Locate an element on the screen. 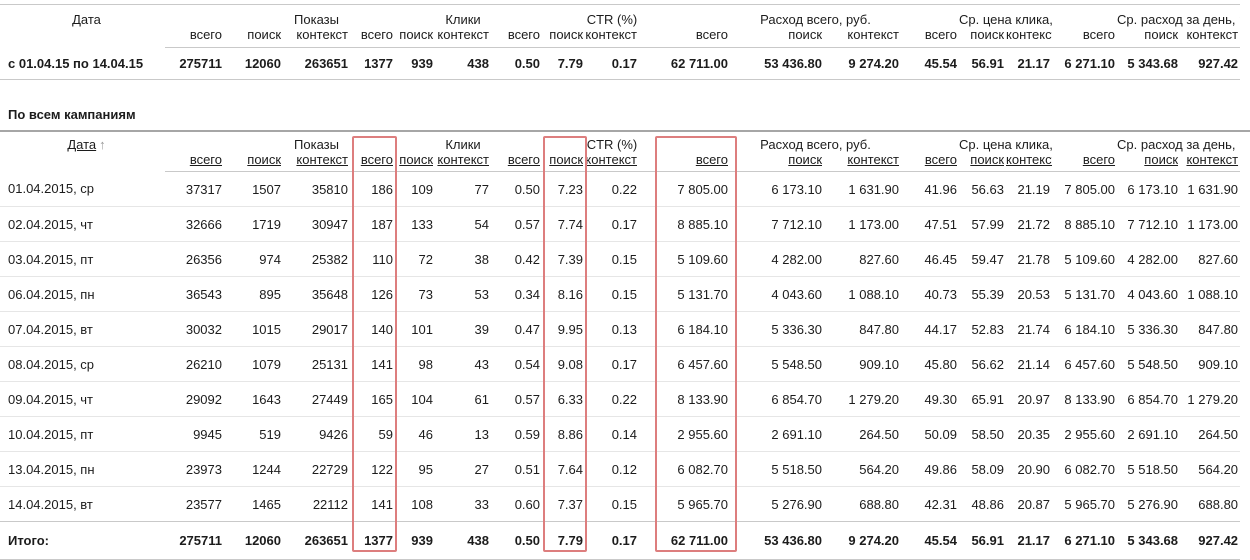 The image size is (1250, 560). sort-link-price-total: всего is located at coordinates (940, 159).